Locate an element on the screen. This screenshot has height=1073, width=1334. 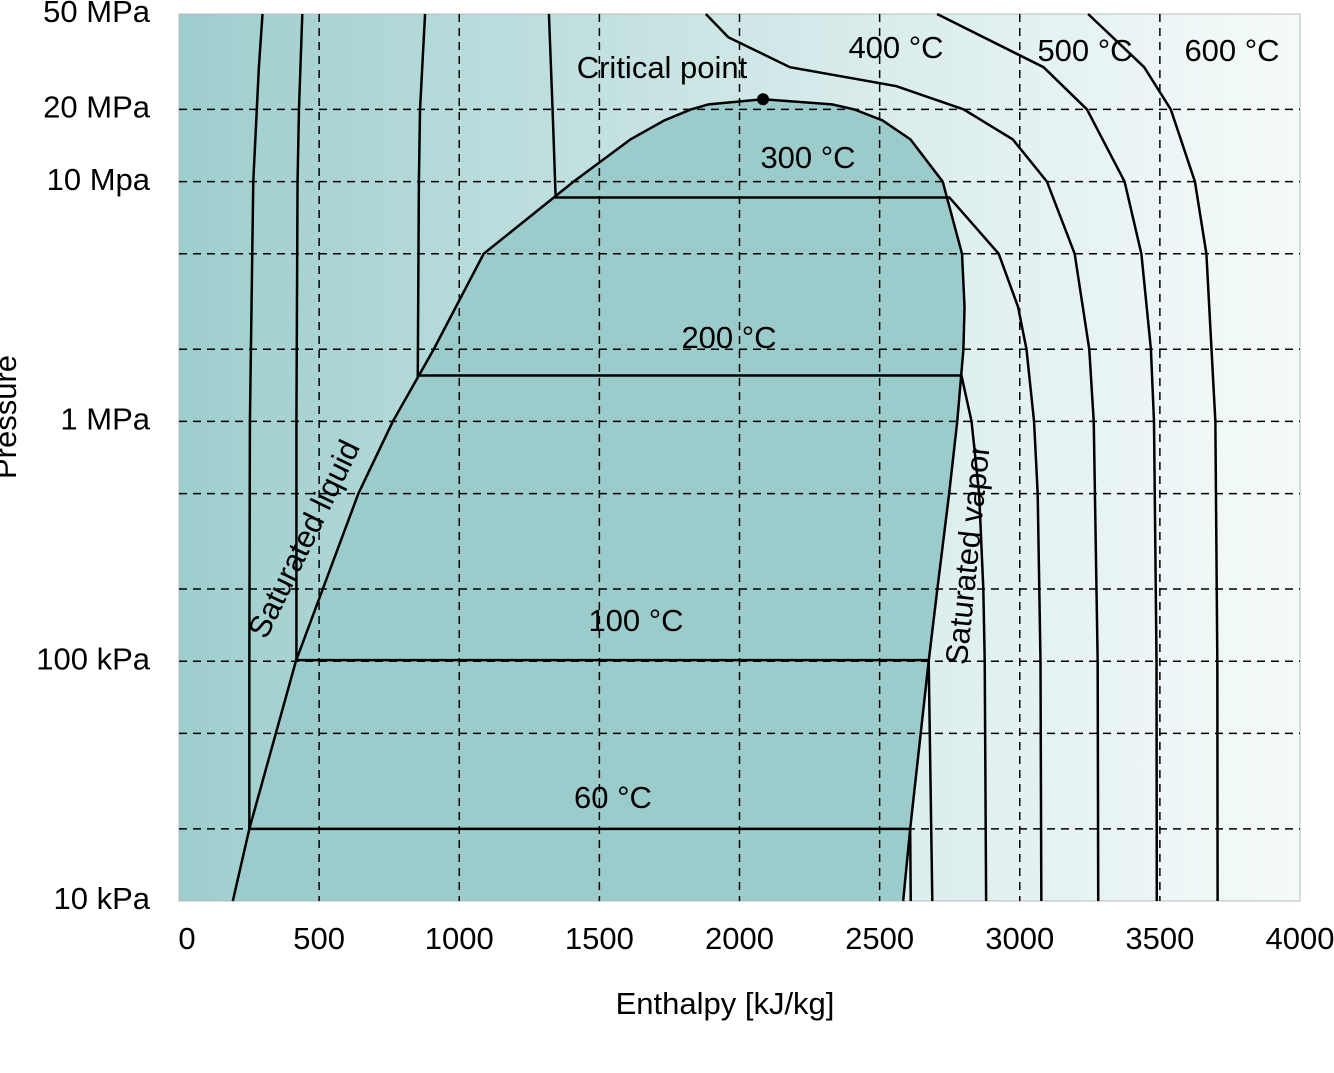
isotherm-label: 200 °C is located at coordinates (728, 337).